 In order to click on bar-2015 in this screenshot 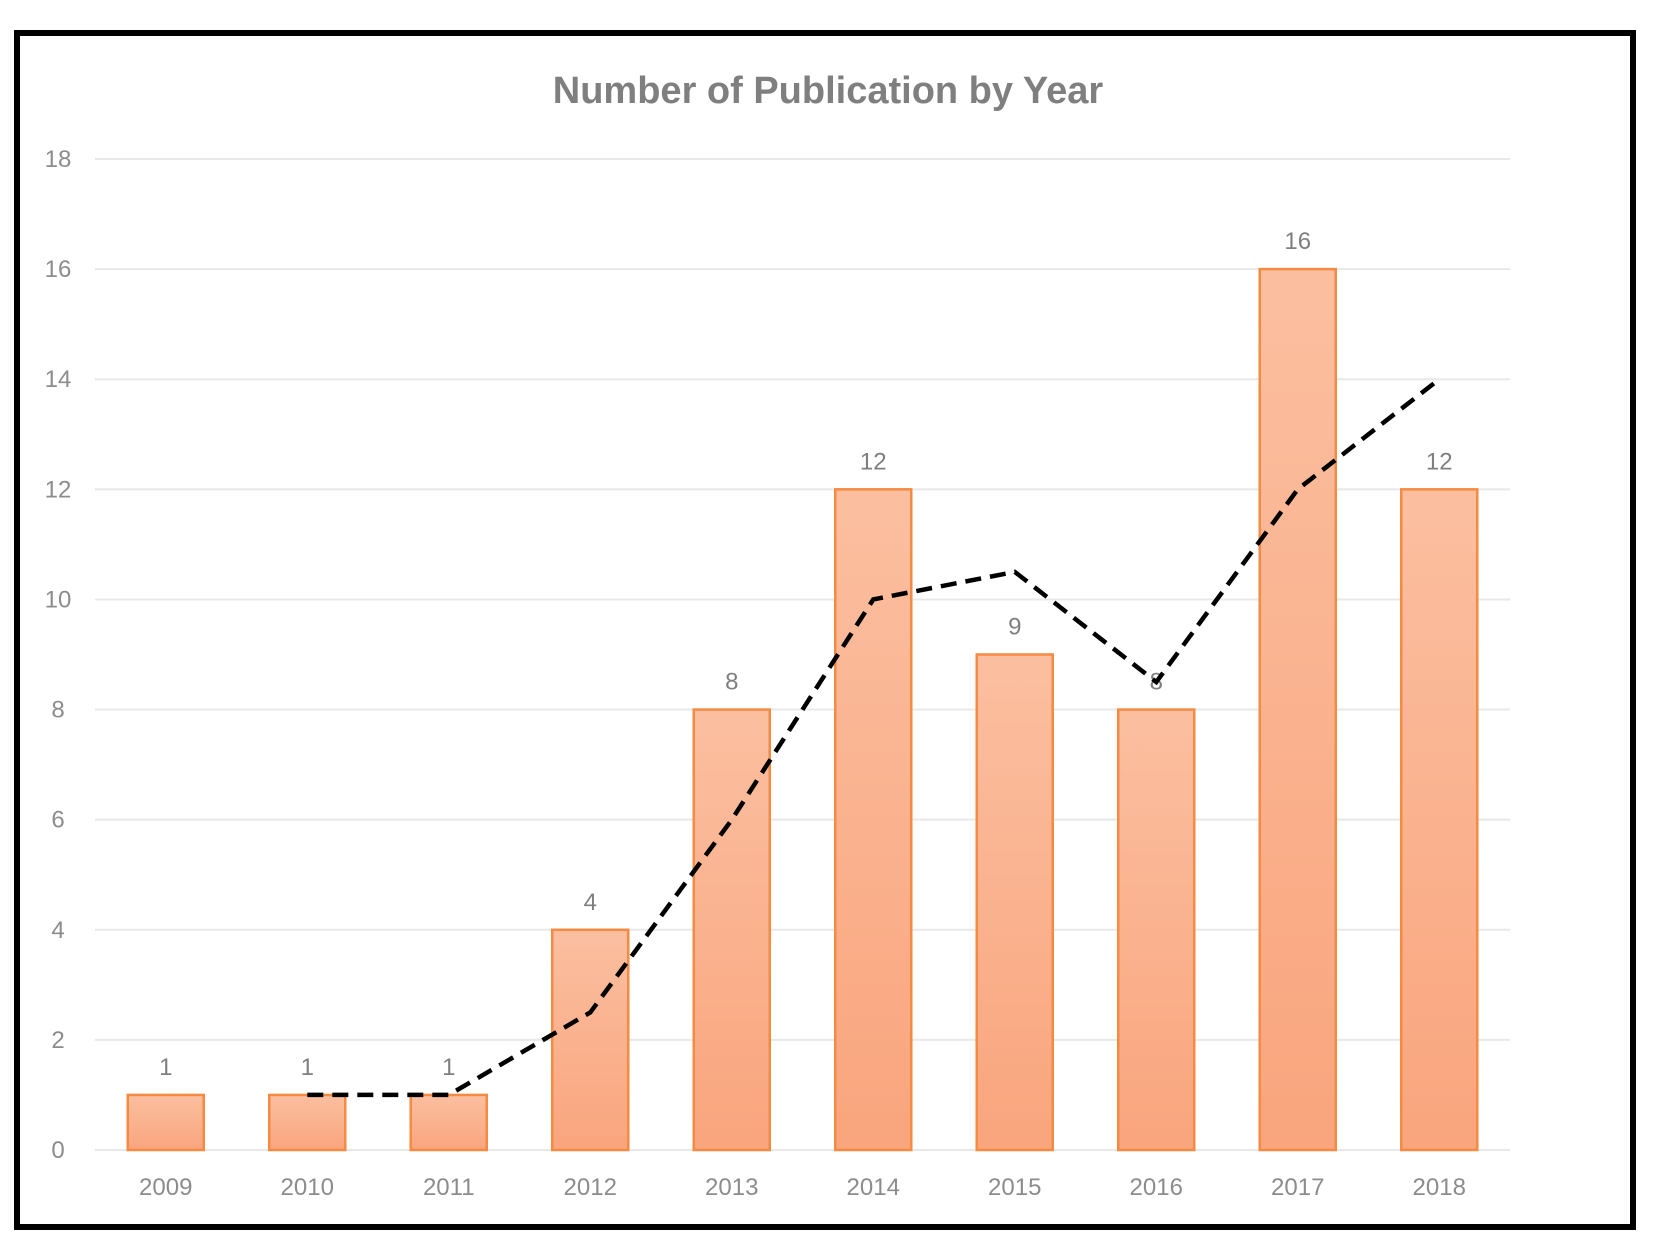, I will do `click(1014, 902)`.